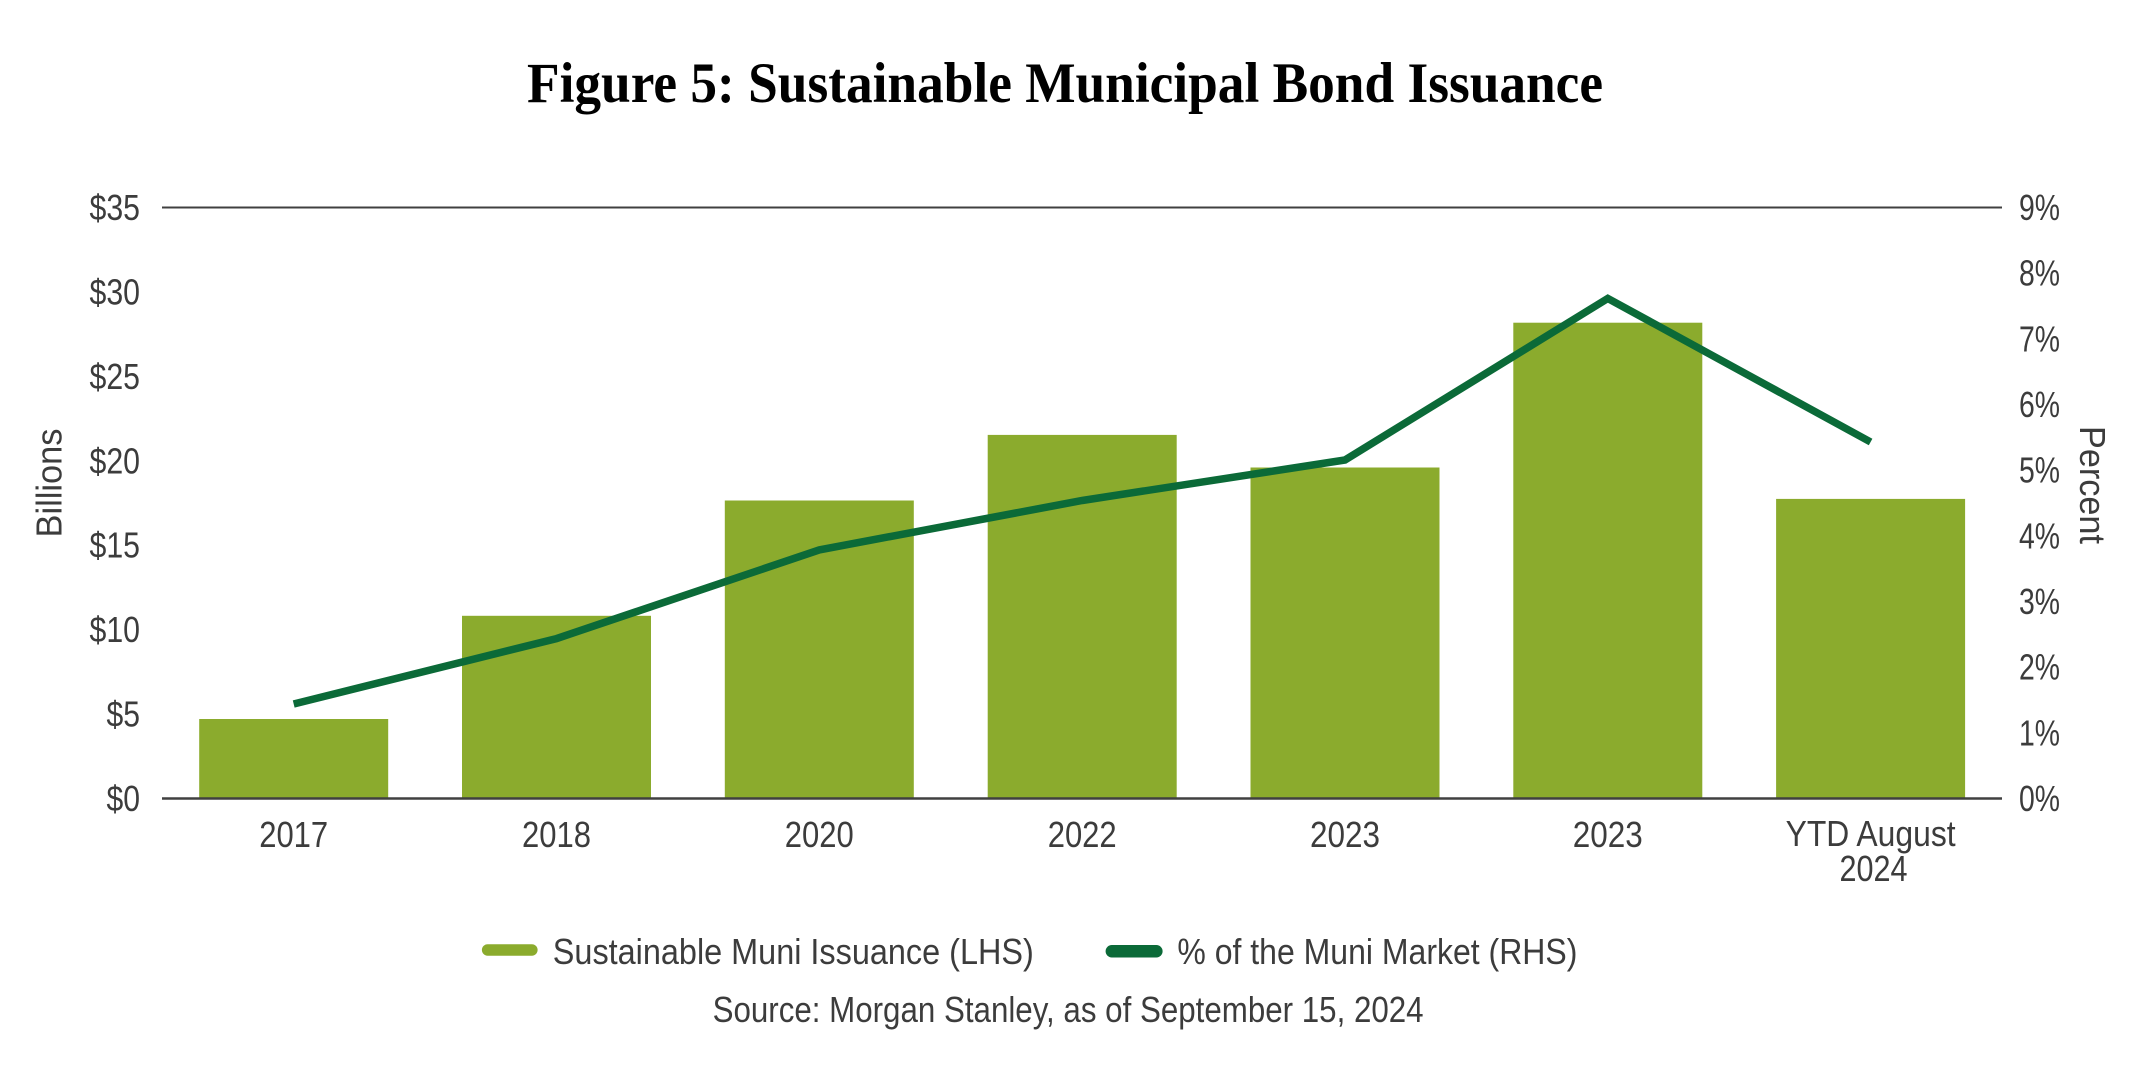  What do you see at coordinates (124, 714) in the screenshot?
I see `svg-text: $5` at bounding box center [124, 714].